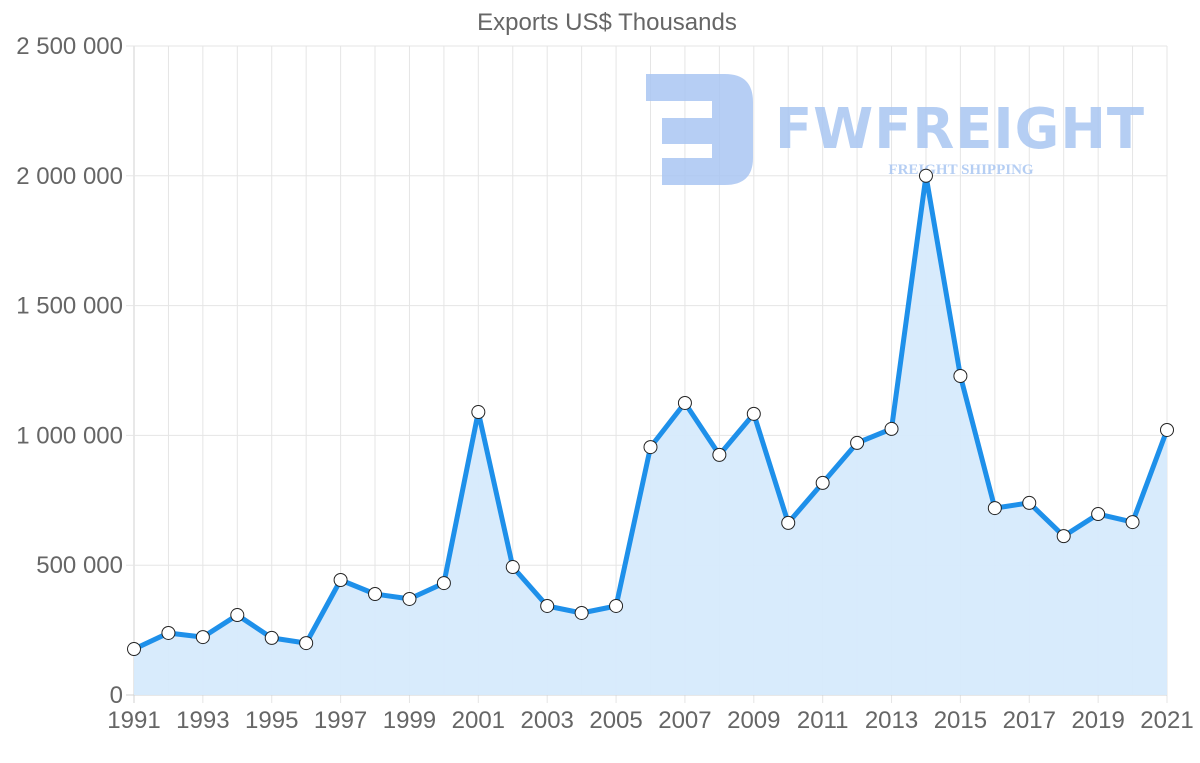 The height and width of the screenshot is (763, 1200). Describe the element at coordinates (753, 720) in the screenshot. I see `x-tick-label: 2009` at that location.